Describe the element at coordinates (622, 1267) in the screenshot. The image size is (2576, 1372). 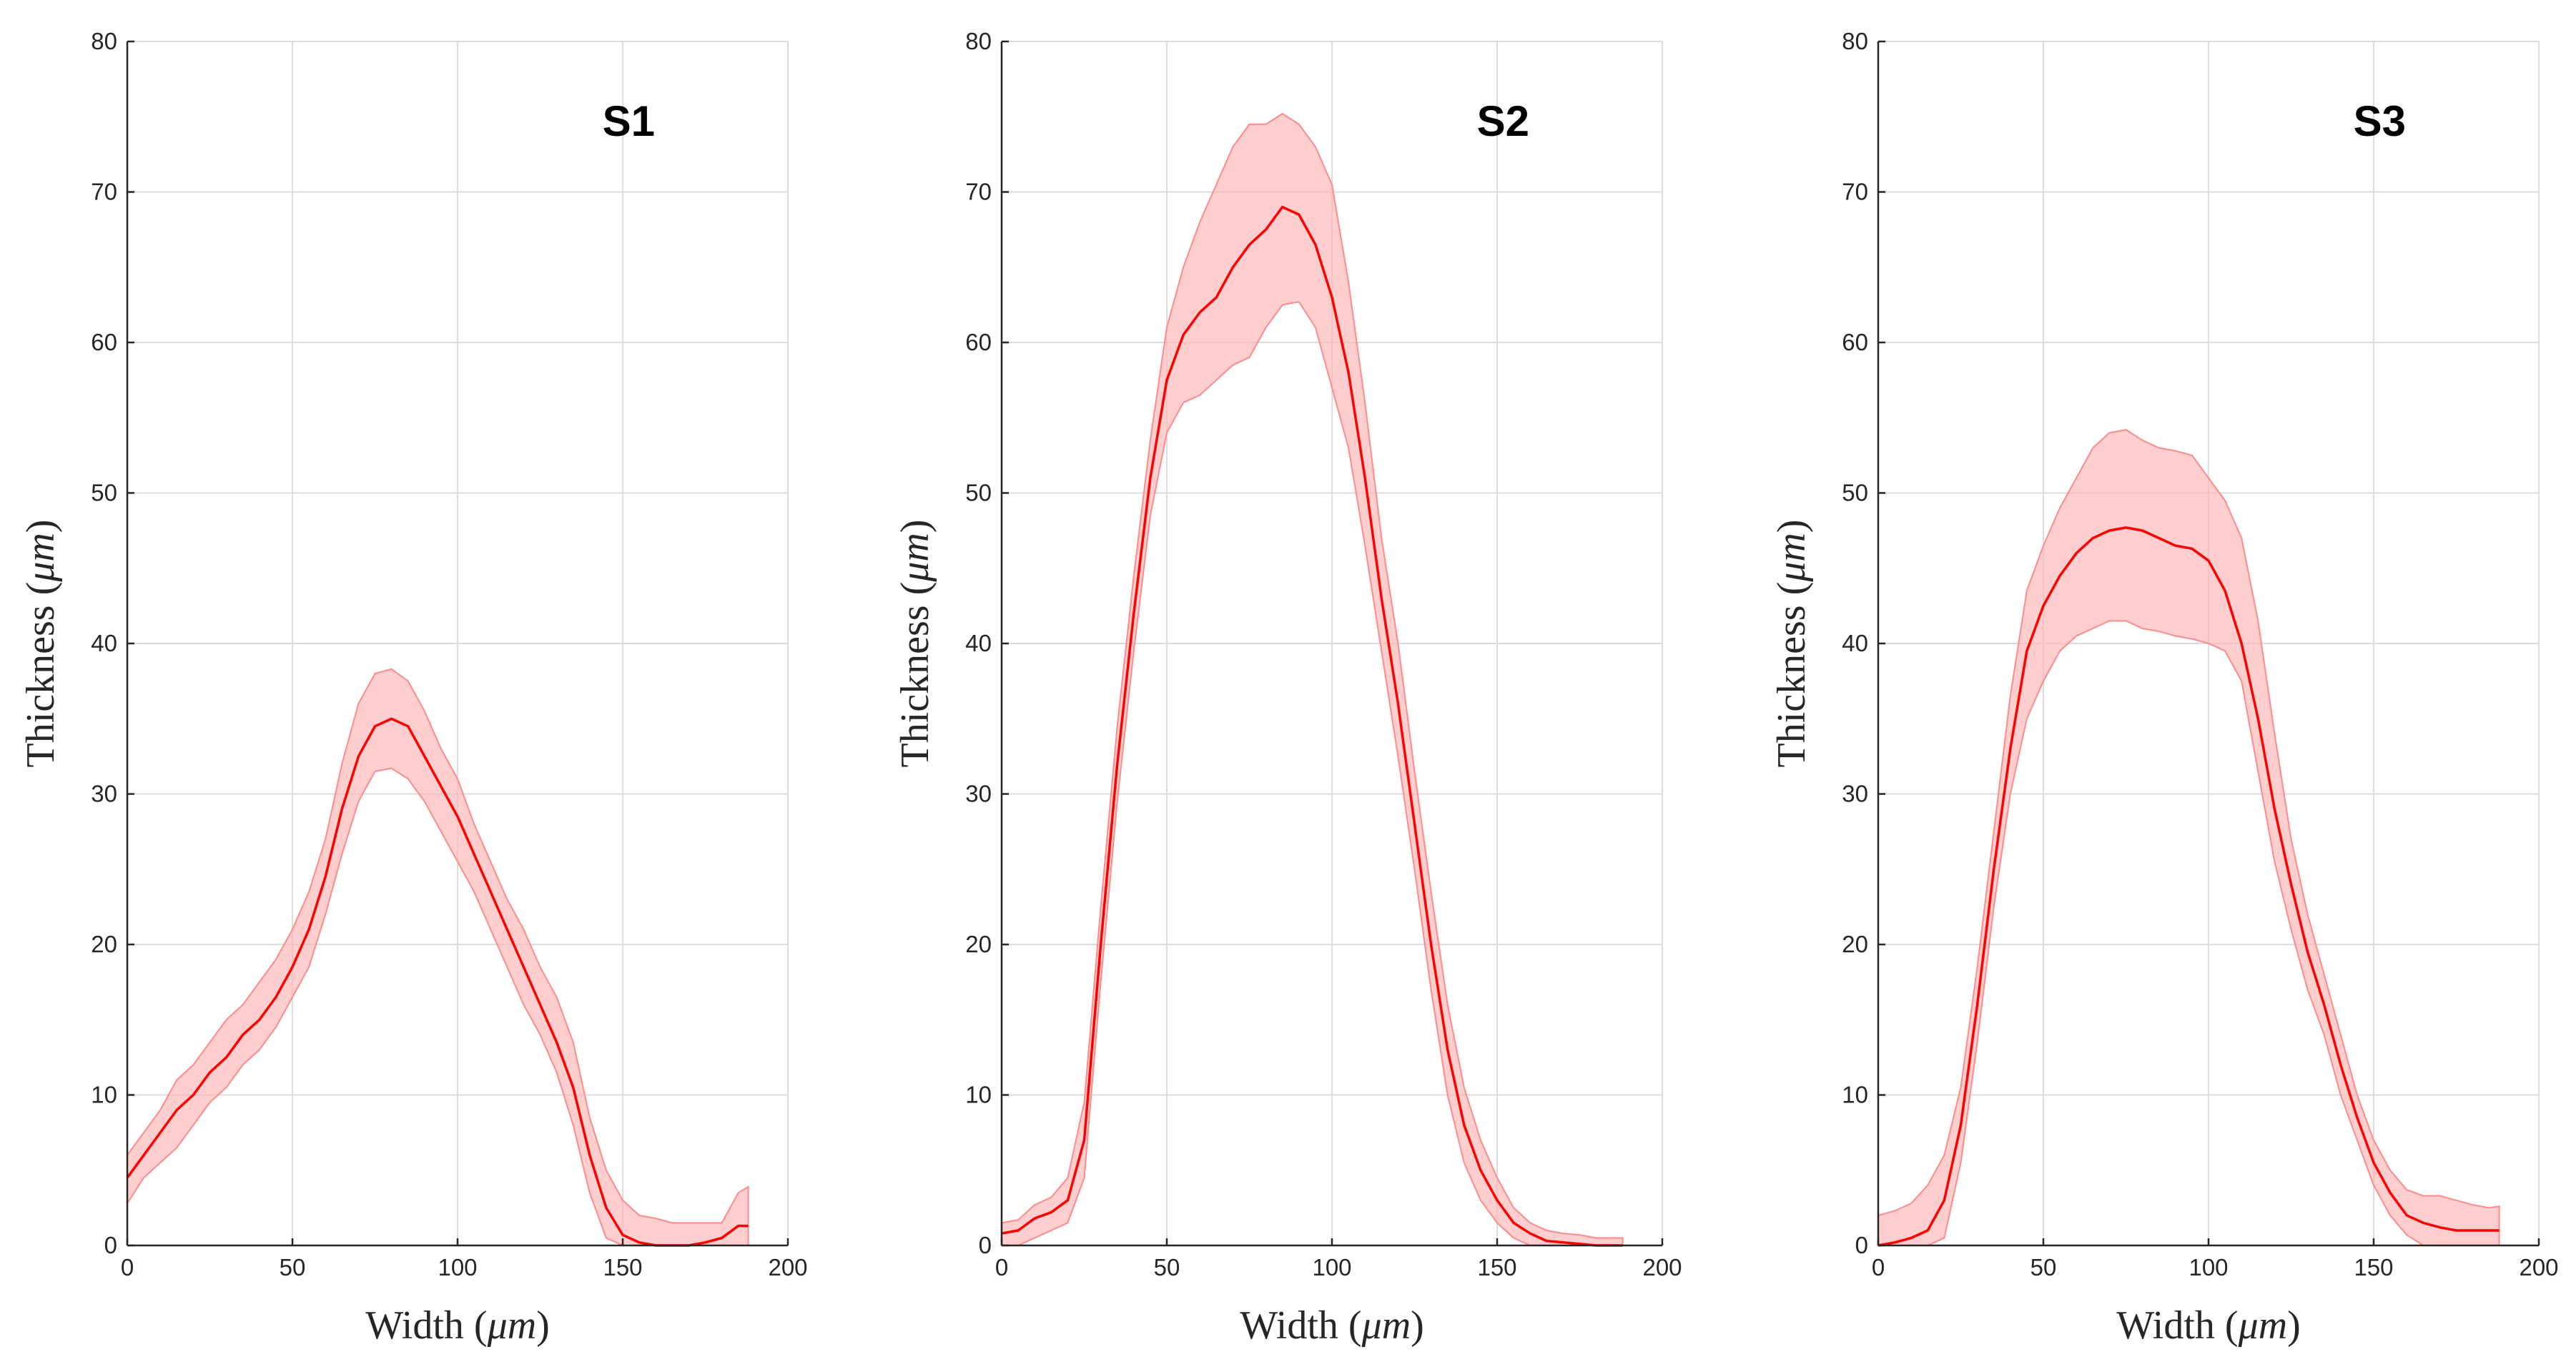
I see `s1-x-tick-label: 150` at that location.